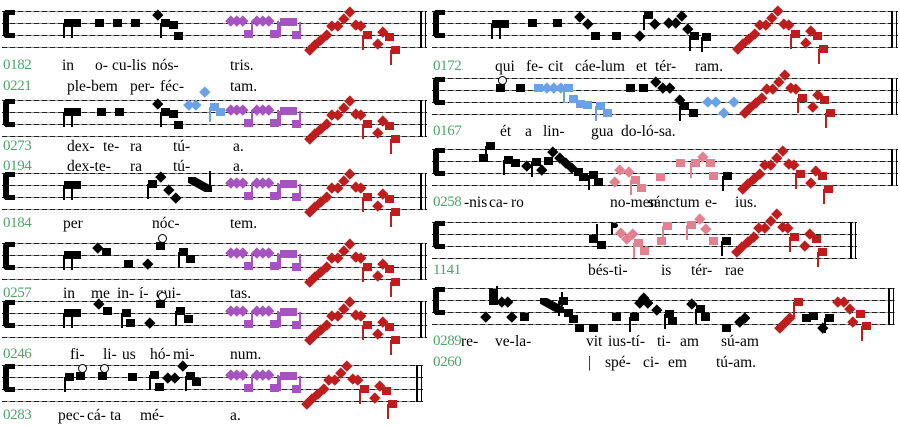  What do you see at coordinates (665, 204) in the screenshot?
I see `lyric-row: 0258 -nis ca-ro no-men sánctum e-ius.` at bounding box center [665, 204].